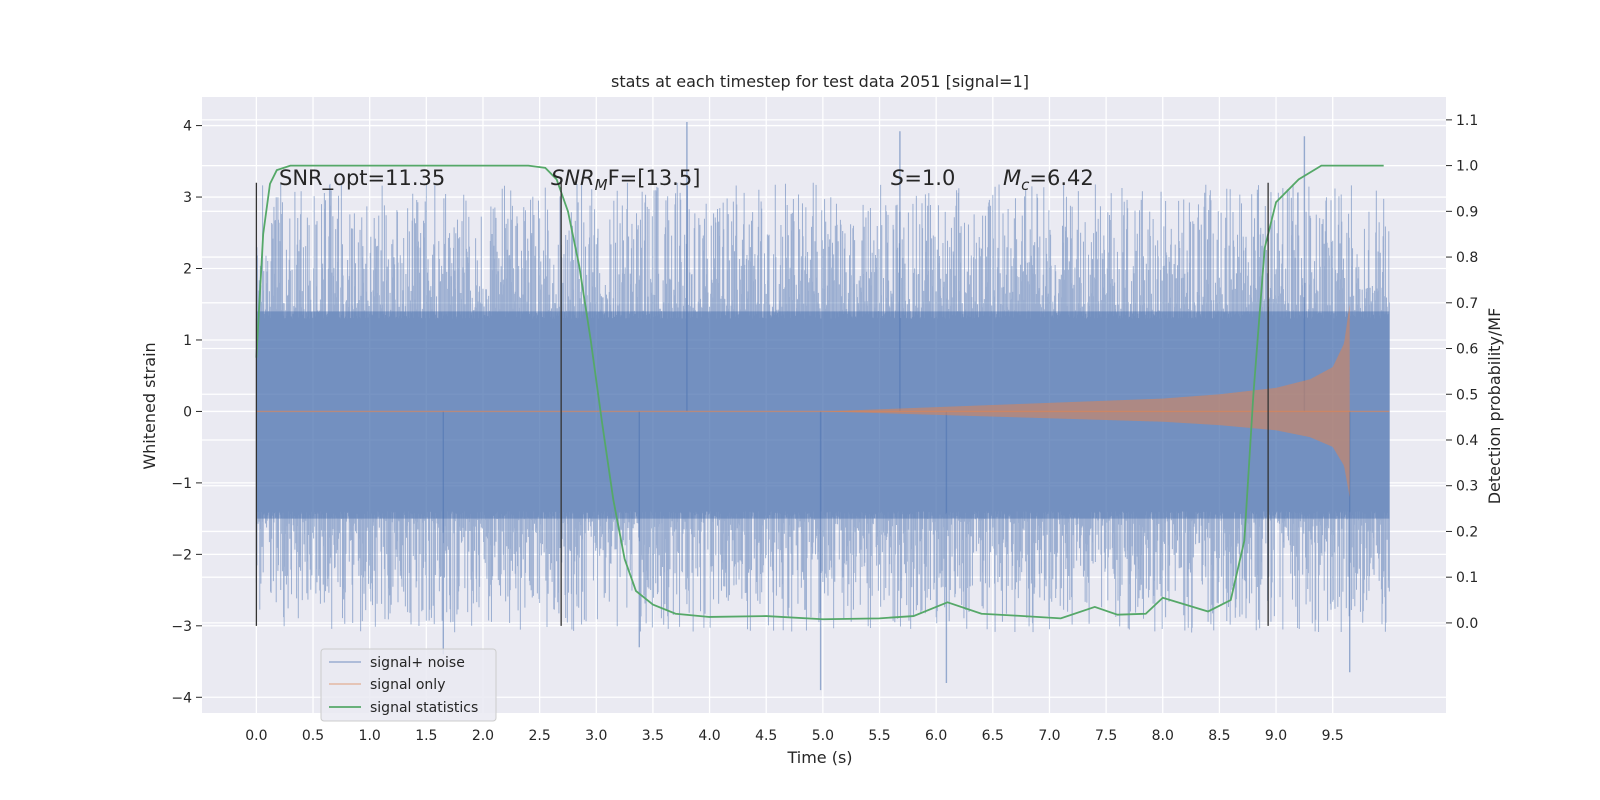 Image resolution: width=1600 pixels, height=800 pixels. Describe the element at coordinates (929, 178) in the screenshot. I see `annotation-s-rest: =1.0` at that location.